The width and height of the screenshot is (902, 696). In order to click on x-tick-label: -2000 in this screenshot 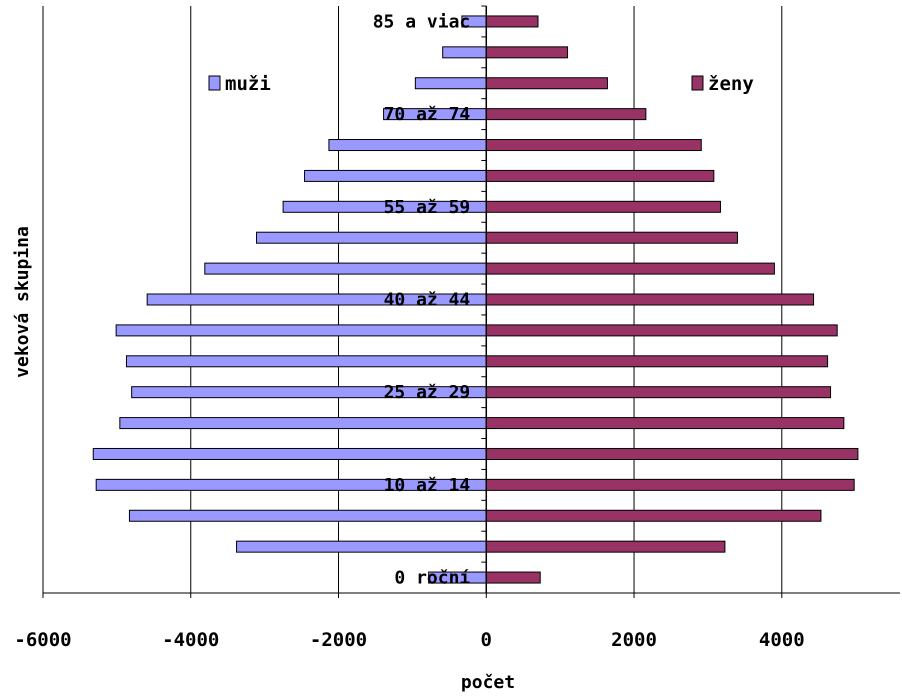, I will do `click(338, 640)`.